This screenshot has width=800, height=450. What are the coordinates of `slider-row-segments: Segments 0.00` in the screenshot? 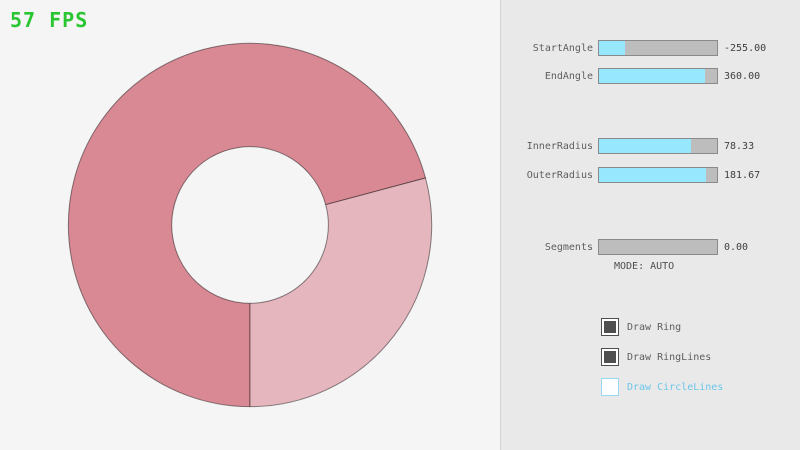 It's located at (650, 247).